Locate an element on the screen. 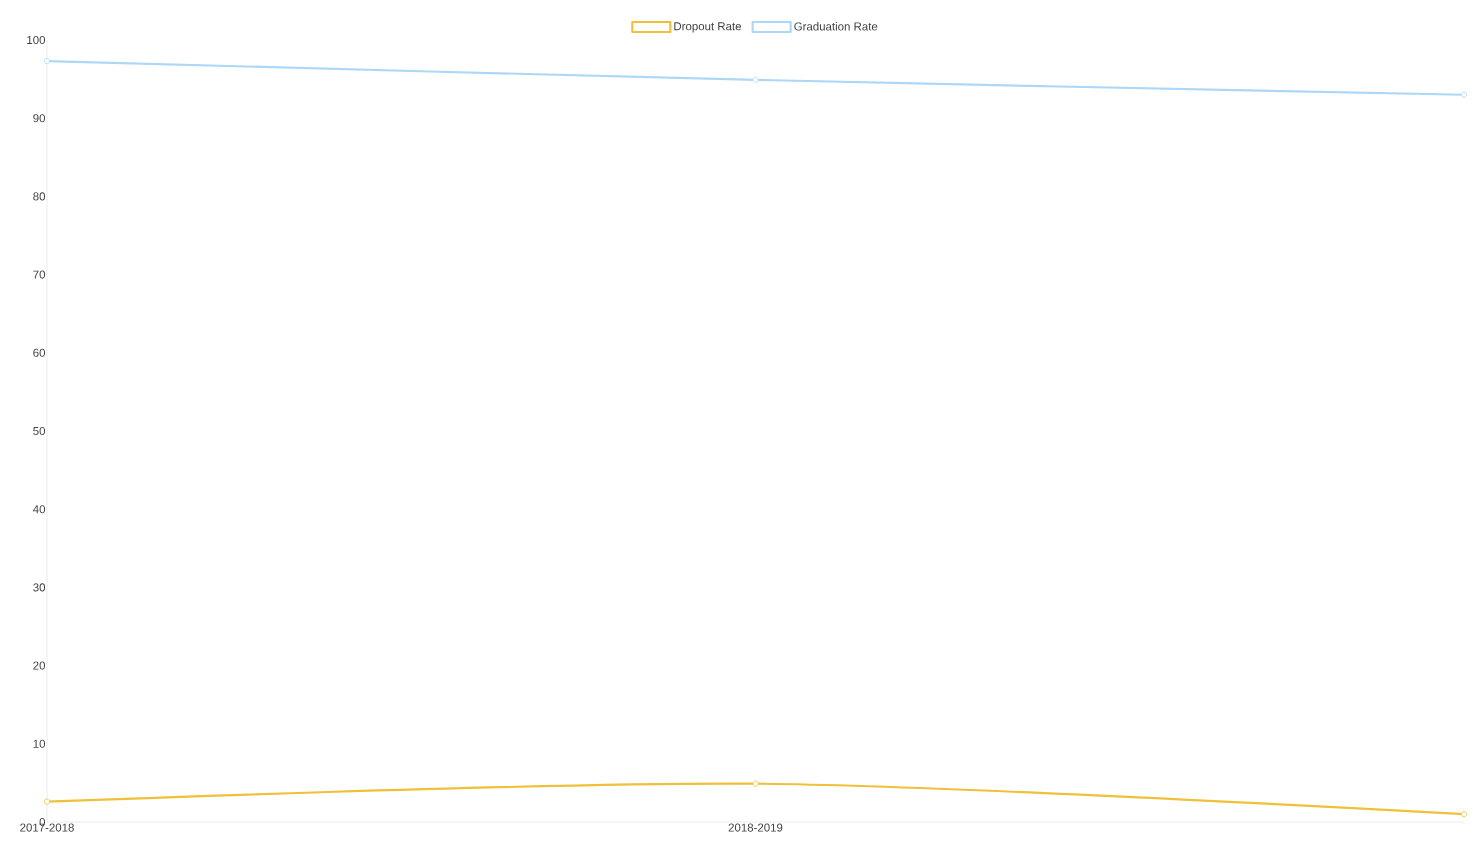  y-tick-label: 40 is located at coordinates (39, 509).